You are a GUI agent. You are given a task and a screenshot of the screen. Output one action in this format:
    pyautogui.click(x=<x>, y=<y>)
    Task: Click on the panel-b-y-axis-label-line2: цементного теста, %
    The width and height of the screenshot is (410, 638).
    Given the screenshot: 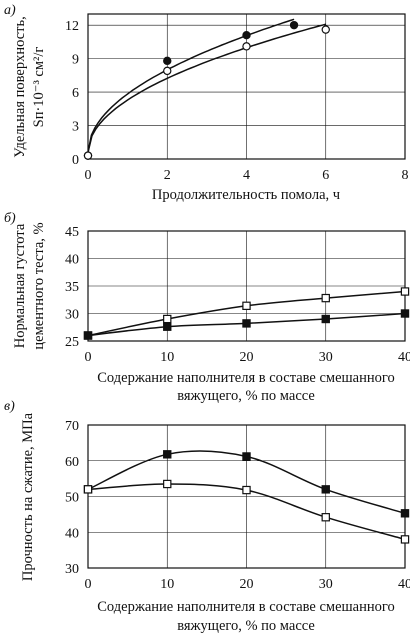 What is the action you would take?
    pyautogui.click(x=39, y=285)
    